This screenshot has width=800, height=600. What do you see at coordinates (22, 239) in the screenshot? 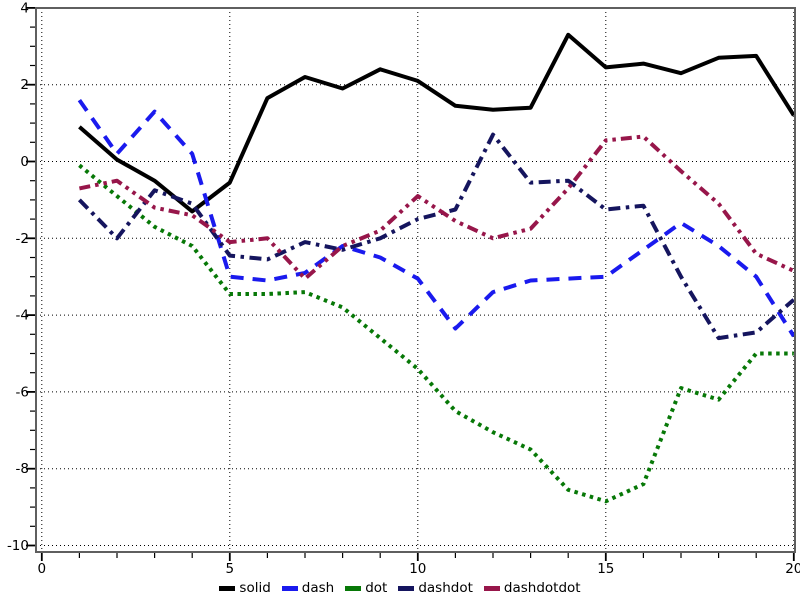
I see `y-tick-label: -2` at bounding box center [22, 239].